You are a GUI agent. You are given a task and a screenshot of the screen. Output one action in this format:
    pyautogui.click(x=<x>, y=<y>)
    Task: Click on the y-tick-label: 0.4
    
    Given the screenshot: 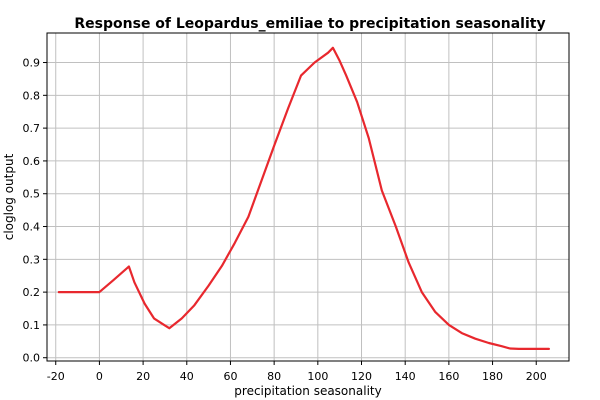 What is the action you would take?
    pyautogui.click(x=32, y=227)
    